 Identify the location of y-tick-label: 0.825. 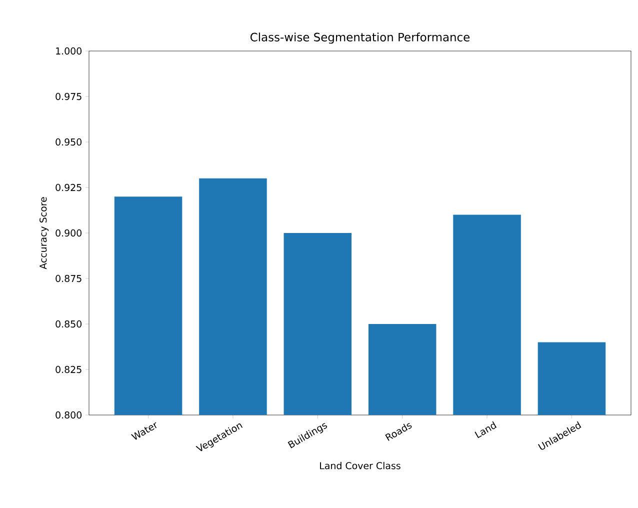
(69, 370).